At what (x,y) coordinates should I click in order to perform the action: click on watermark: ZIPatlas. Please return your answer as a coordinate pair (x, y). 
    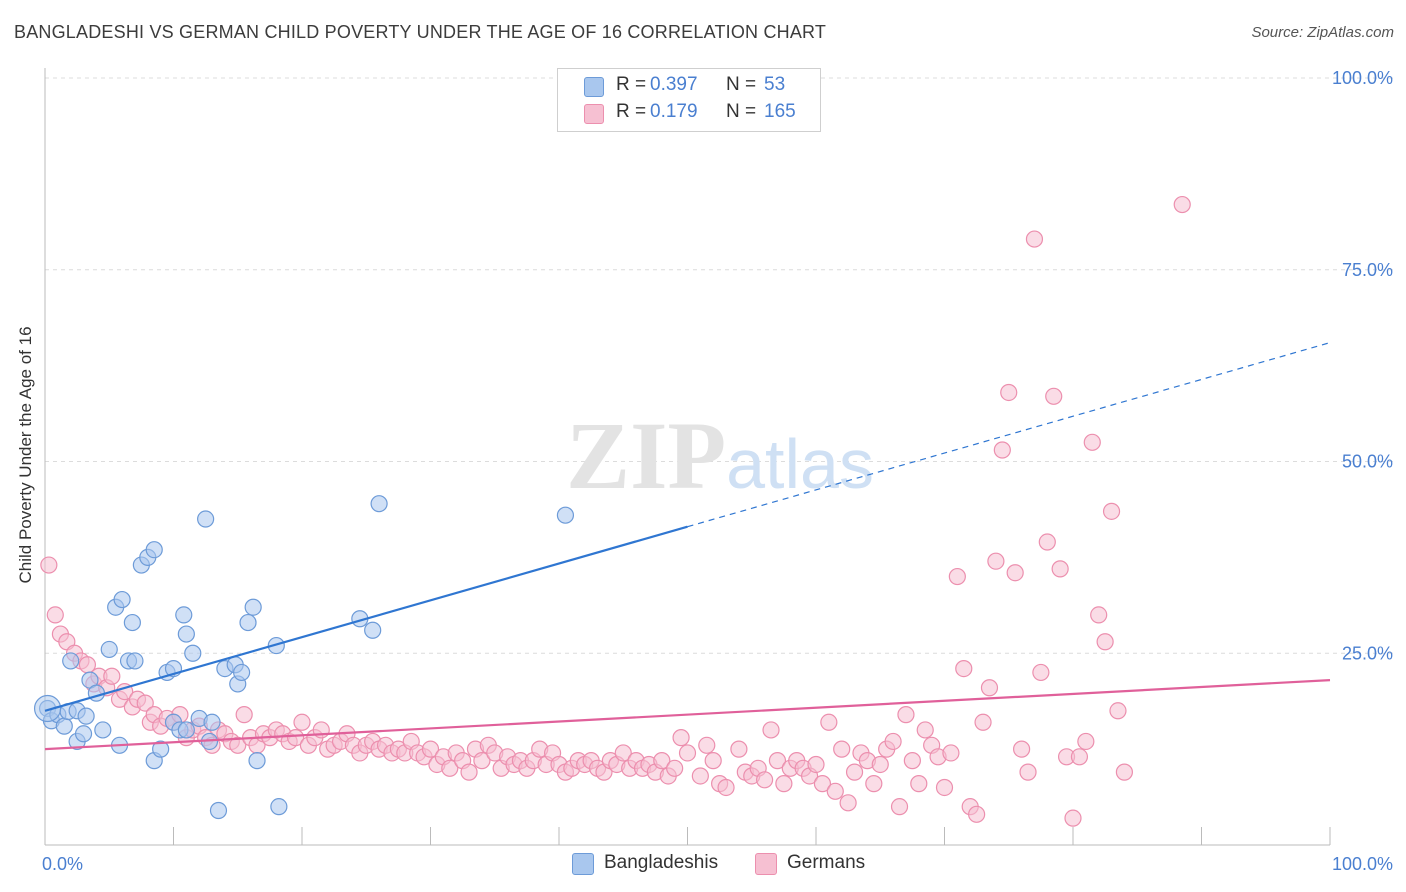
    Looking at the image, I should click on (720, 455).